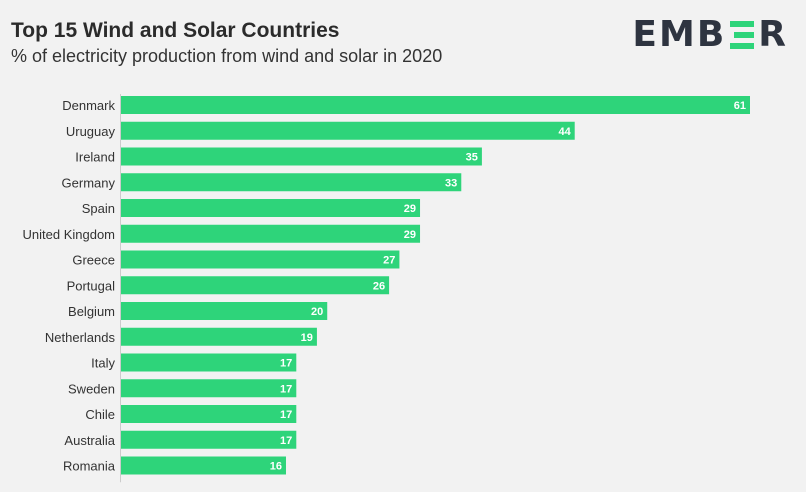 The image size is (806, 492). Describe the element at coordinates (317, 312) in the screenshot. I see `value-label: 20` at that location.